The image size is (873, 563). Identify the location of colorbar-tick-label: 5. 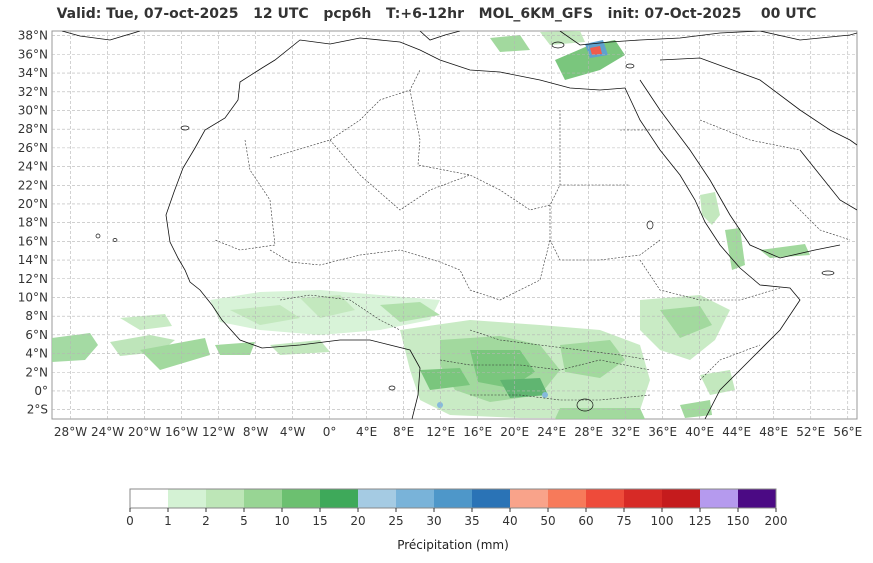
(244, 521).